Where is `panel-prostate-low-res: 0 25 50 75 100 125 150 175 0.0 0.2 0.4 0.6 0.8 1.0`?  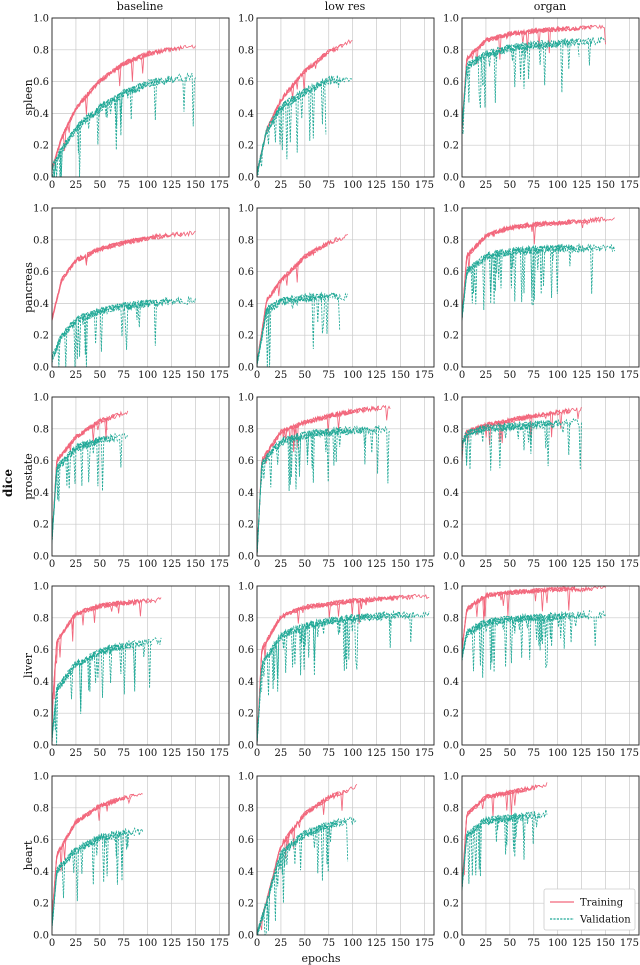
panel-prostate-low-res: 0 25 50 75 100 125 150 175 0.0 0.2 0.4 0.6 0.8 1.0 is located at coordinates (336, 481).